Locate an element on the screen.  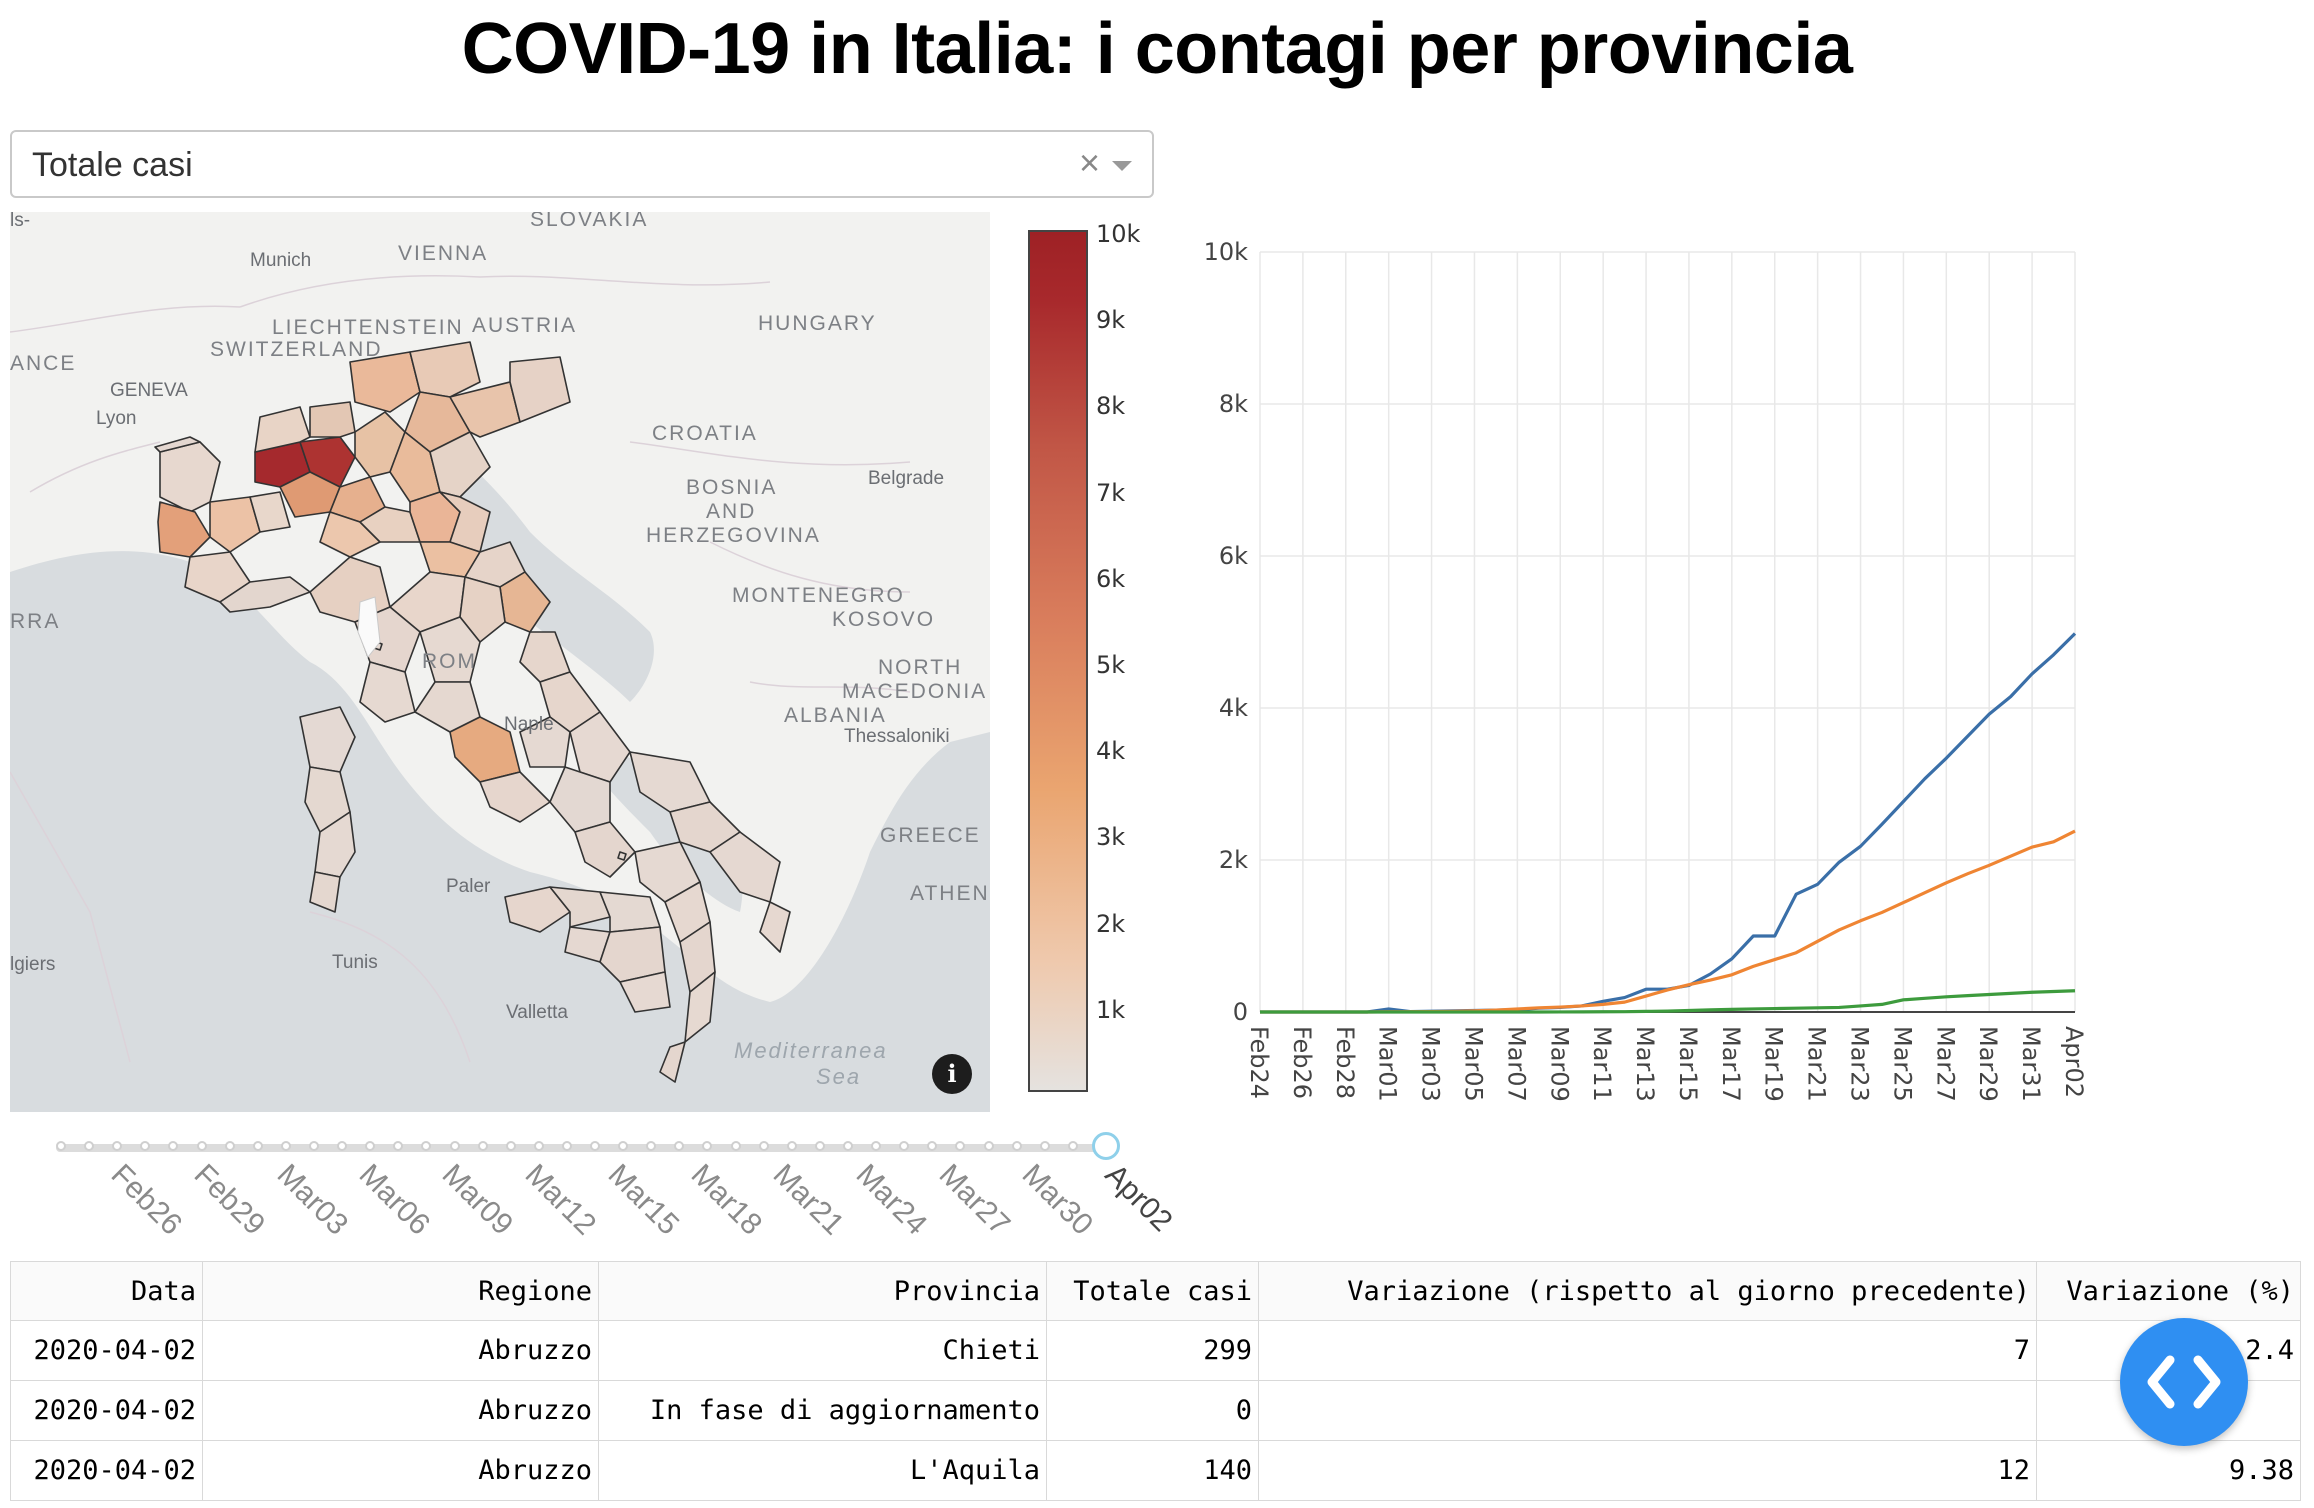
map-label-geneva: GENEVA is located at coordinates (149, 390).